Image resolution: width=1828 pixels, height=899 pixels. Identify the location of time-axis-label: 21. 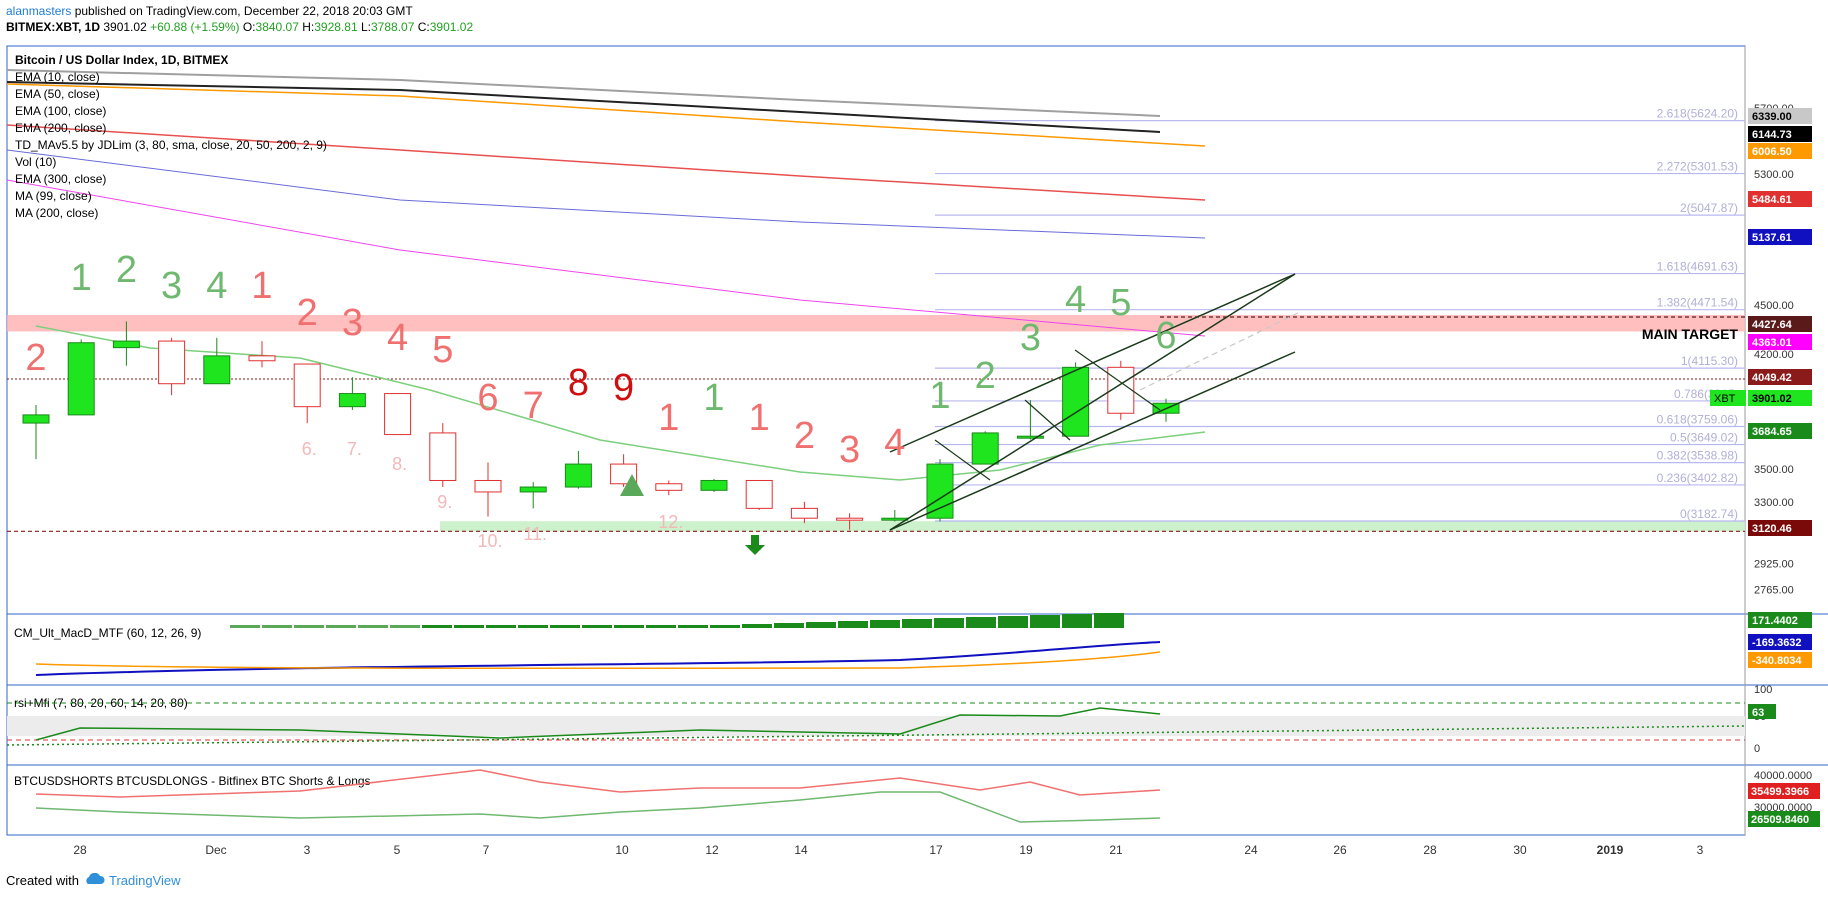
(1116, 850).